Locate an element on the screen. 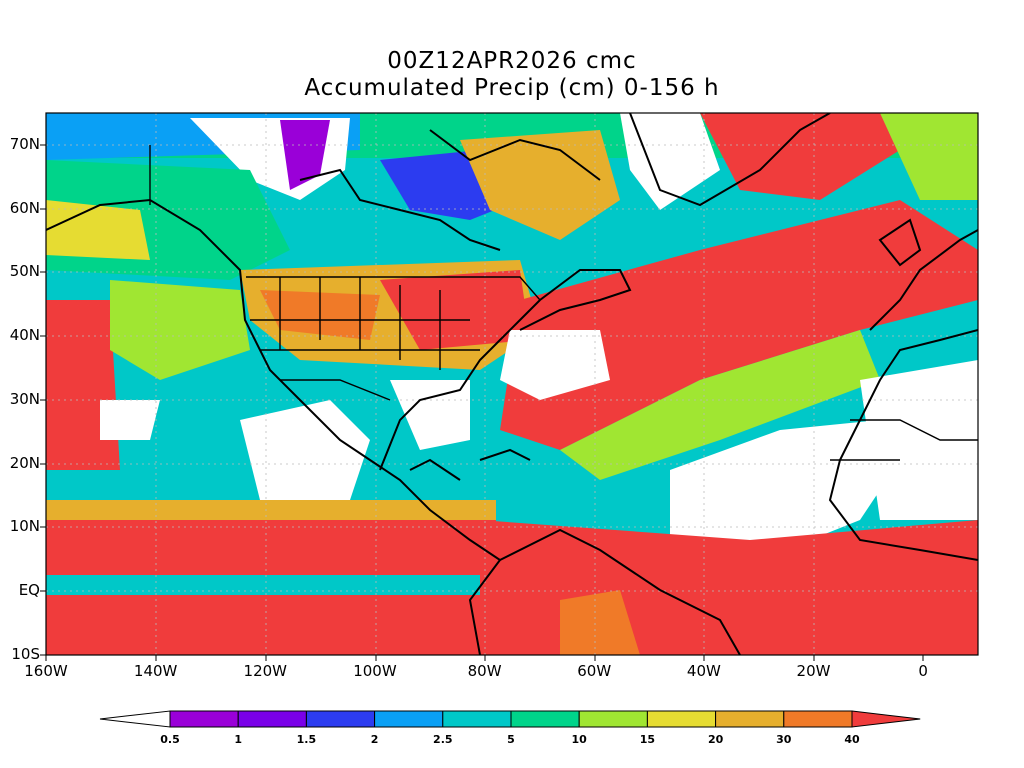  map-subtitle: Accumulated Precip (cm) 0-156 h is located at coordinates (512, 88).